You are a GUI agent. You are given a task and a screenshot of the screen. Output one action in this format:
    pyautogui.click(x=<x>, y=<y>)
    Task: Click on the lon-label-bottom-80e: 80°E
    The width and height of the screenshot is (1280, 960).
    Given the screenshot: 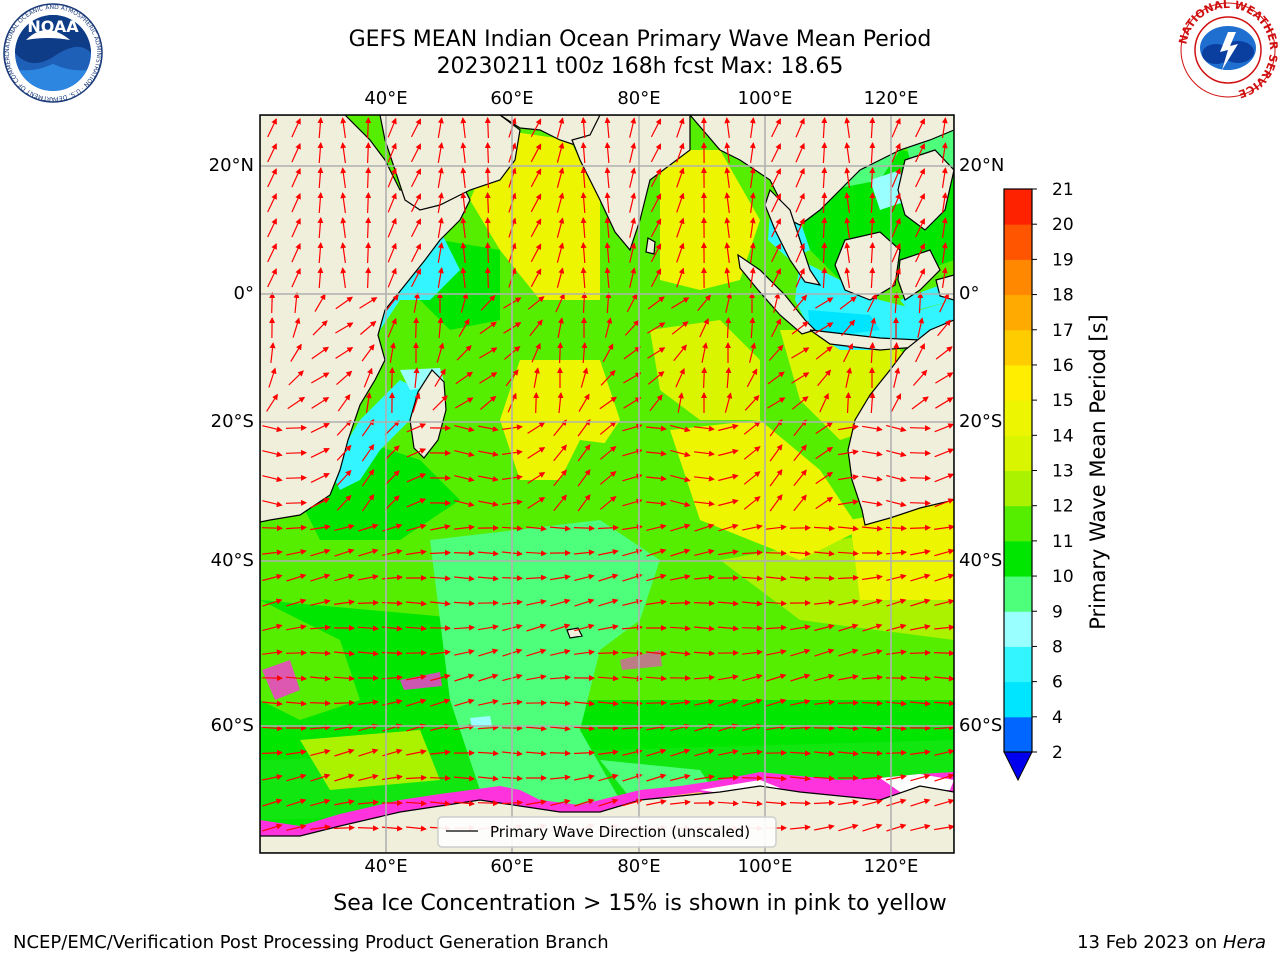 What is the action you would take?
    pyautogui.click(x=639, y=866)
    